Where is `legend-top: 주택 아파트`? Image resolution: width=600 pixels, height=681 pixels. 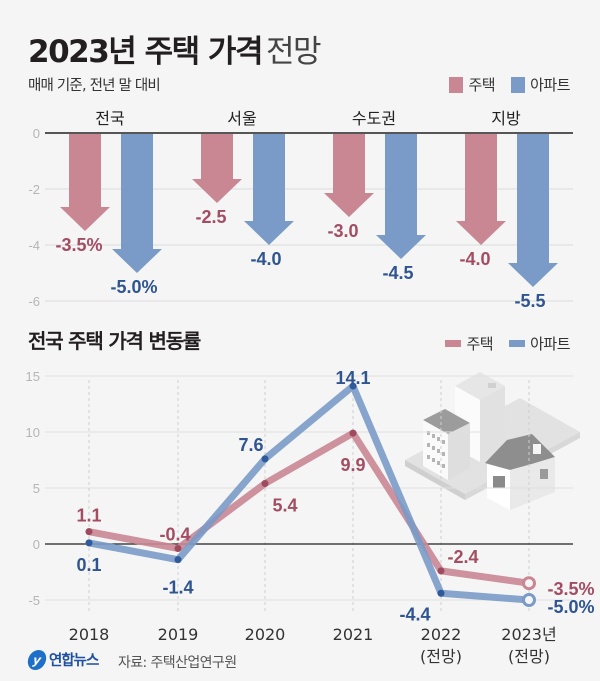 legend-top: 주택 아파트 is located at coordinates (501, 84).